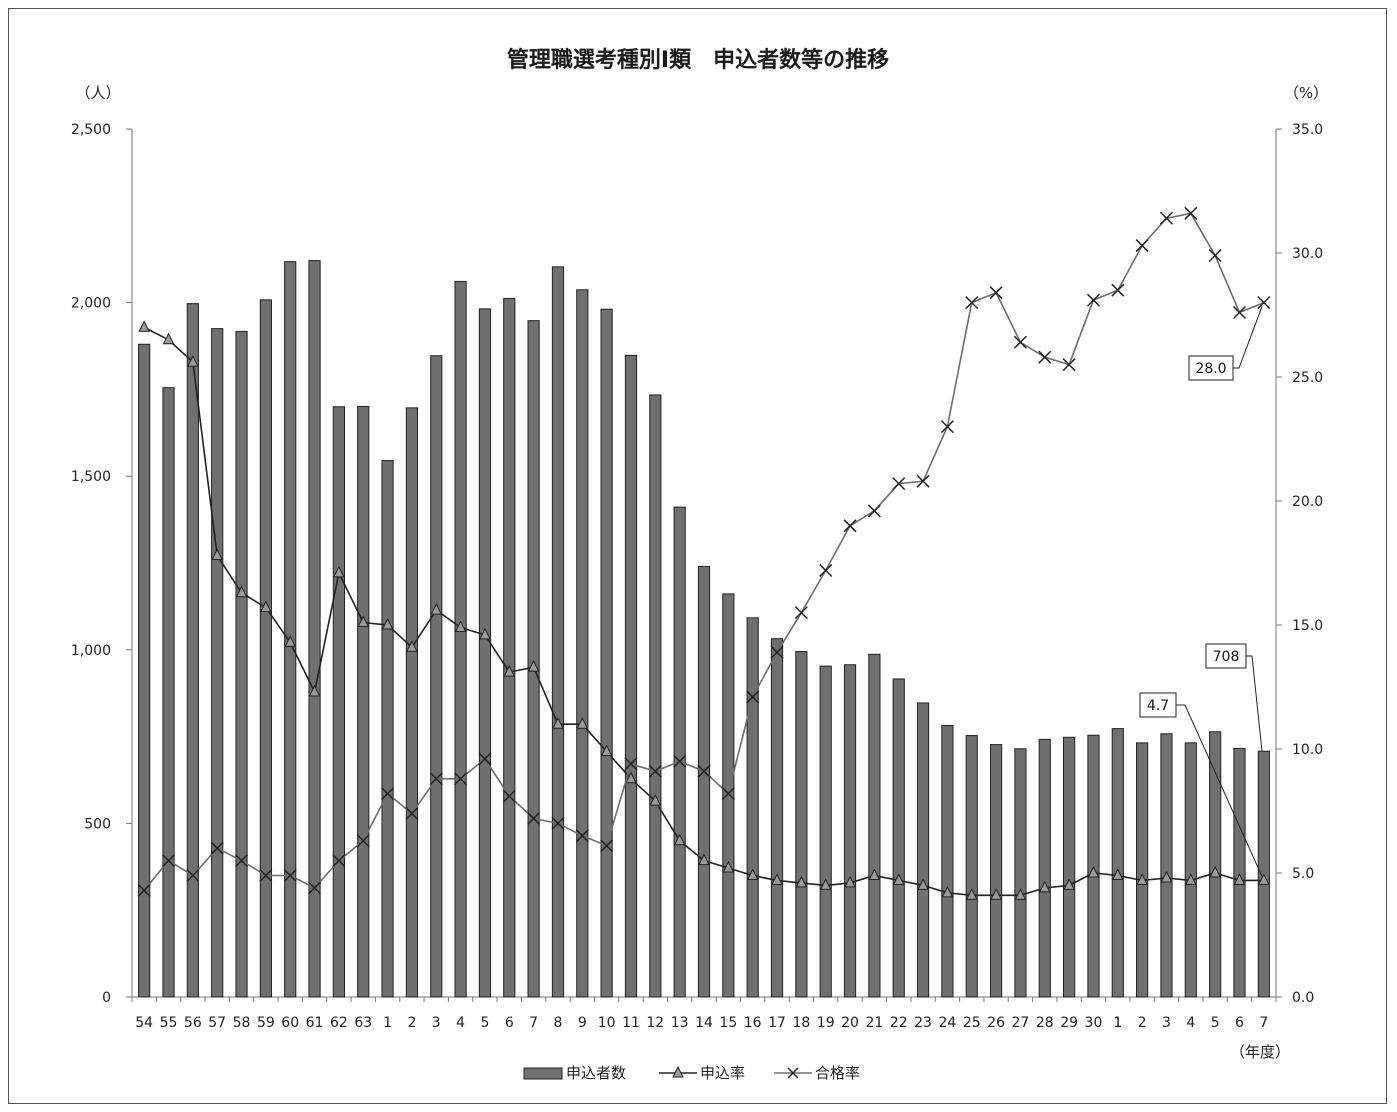  I want to click on x-tick-label: 23, so click(923, 1023).